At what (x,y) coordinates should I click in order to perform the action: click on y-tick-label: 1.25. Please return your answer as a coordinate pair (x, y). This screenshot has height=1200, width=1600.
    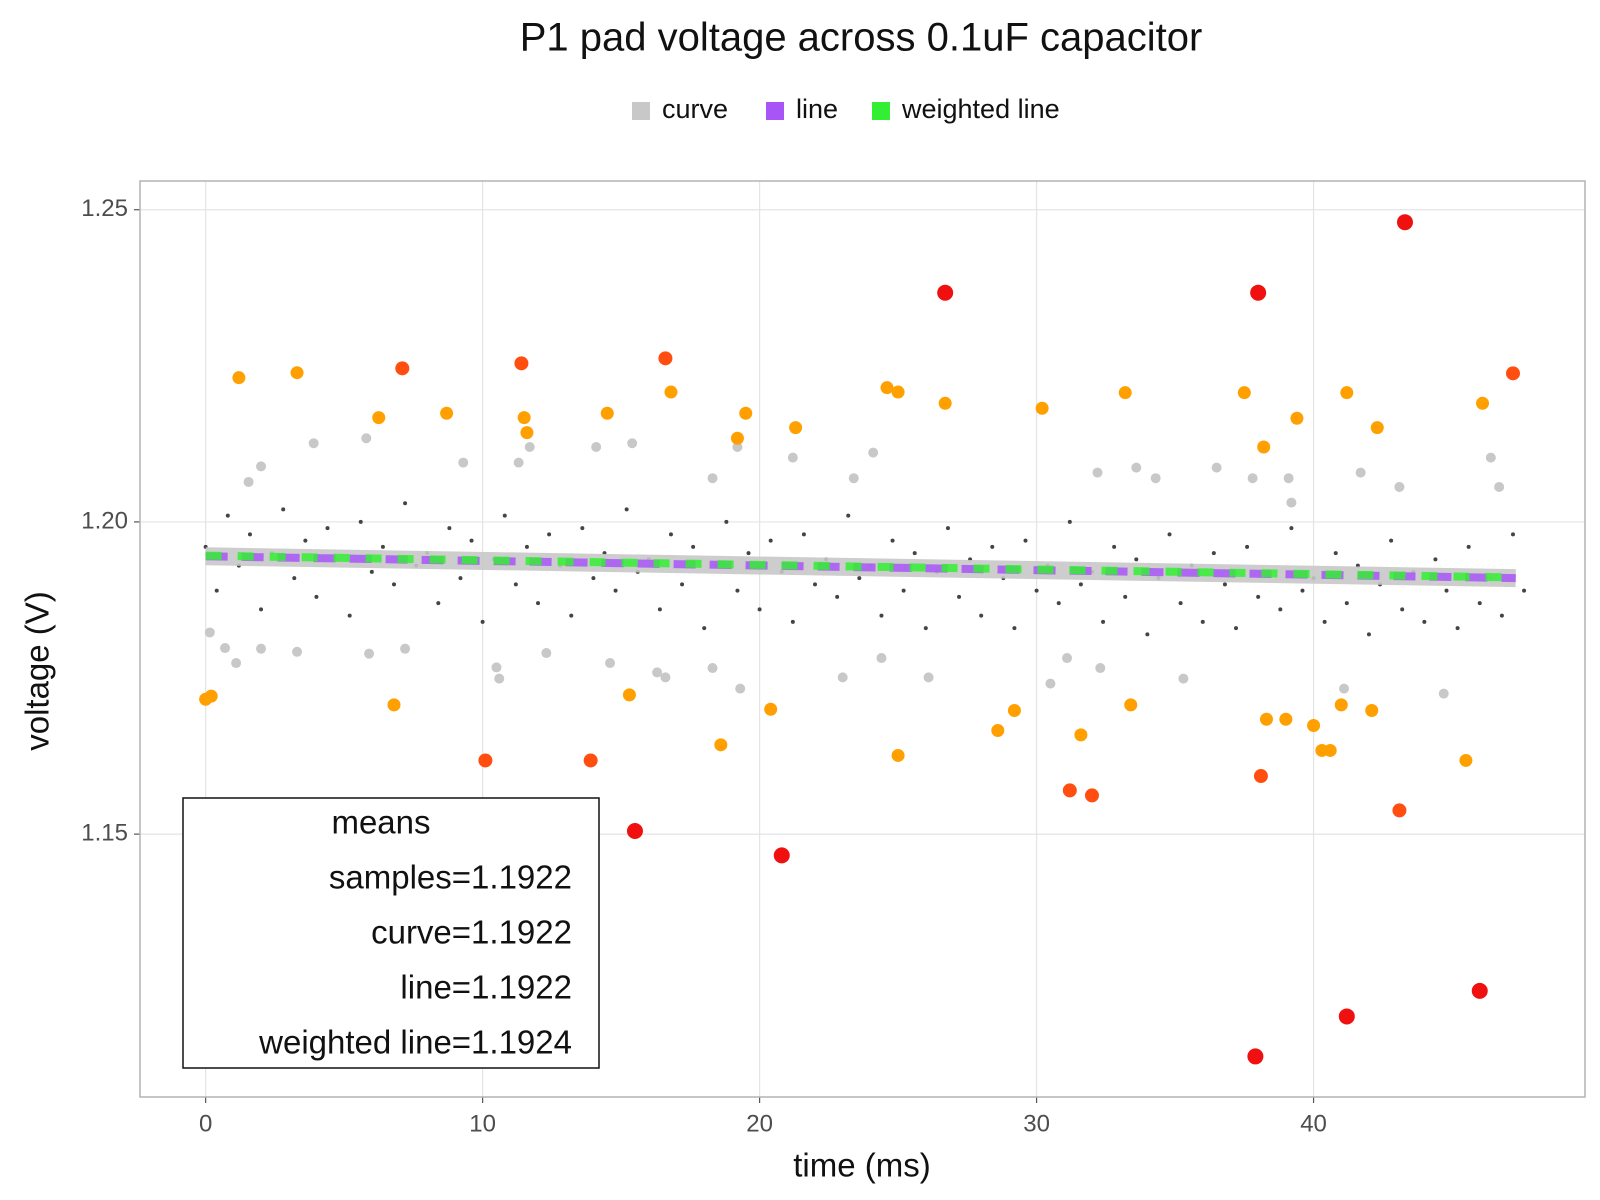
    Looking at the image, I should click on (104, 208).